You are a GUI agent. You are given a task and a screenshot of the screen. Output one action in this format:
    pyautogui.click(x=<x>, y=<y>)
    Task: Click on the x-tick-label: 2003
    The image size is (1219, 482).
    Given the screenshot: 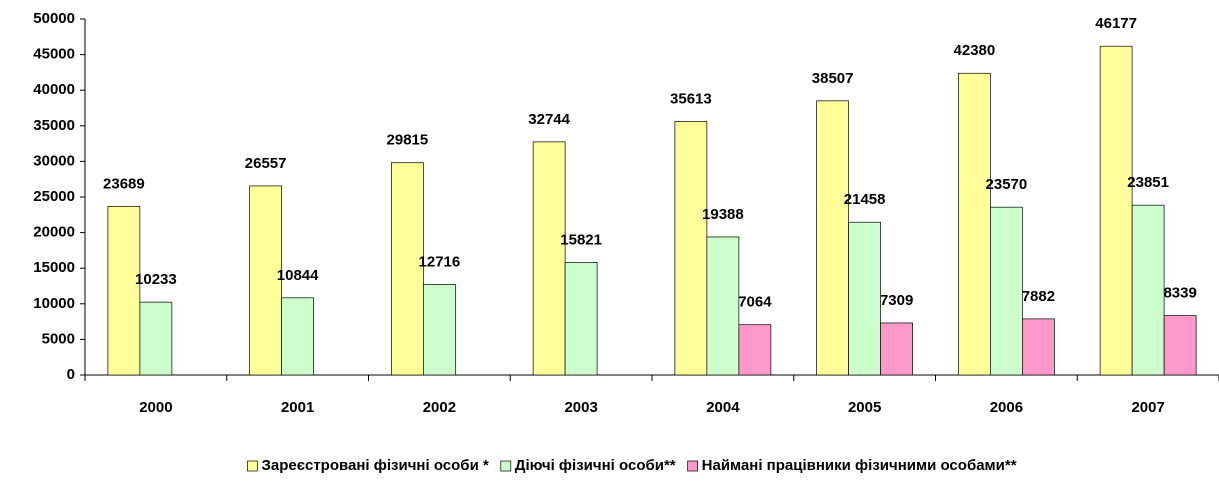 What is the action you would take?
    pyautogui.click(x=580, y=407)
    